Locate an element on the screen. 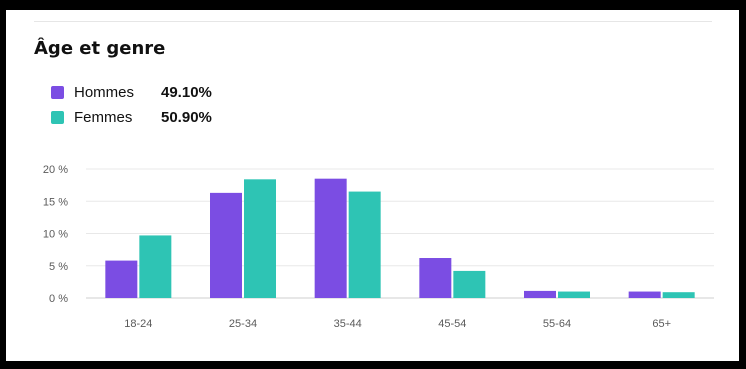 The height and width of the screenshot is (369, 746). x-tick-label: 55-64 is located at coordinates (557, 324).